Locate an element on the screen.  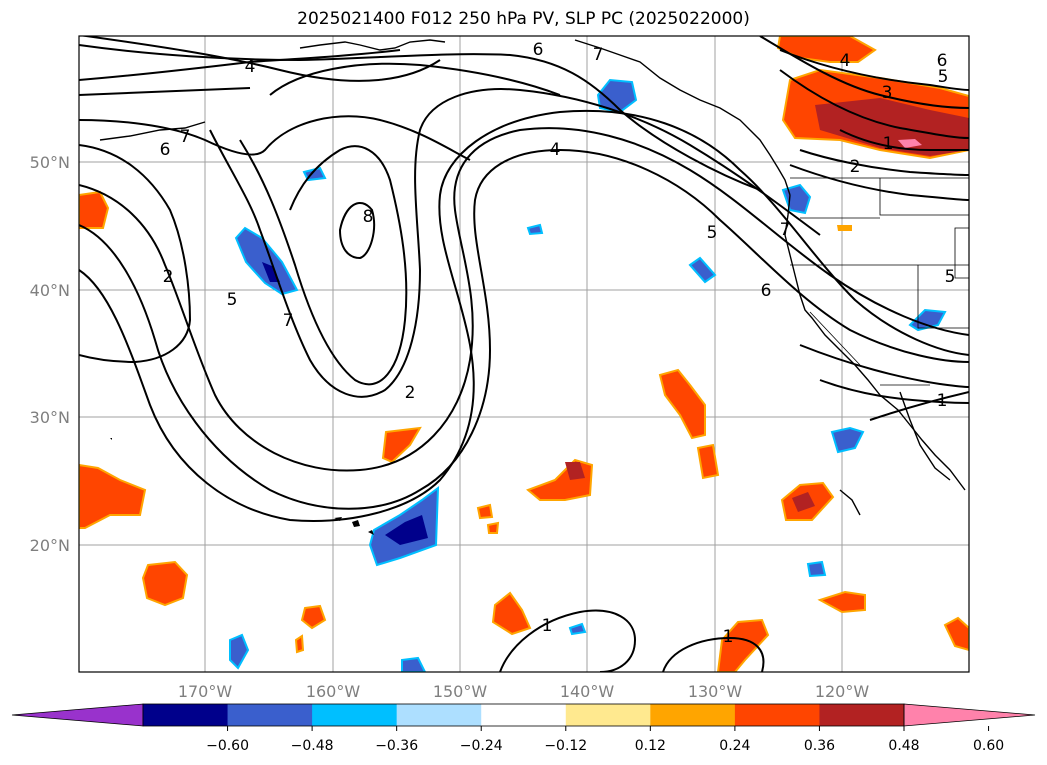
colorbar-tick-label: −0.24 is located at coordinates (481, 746).